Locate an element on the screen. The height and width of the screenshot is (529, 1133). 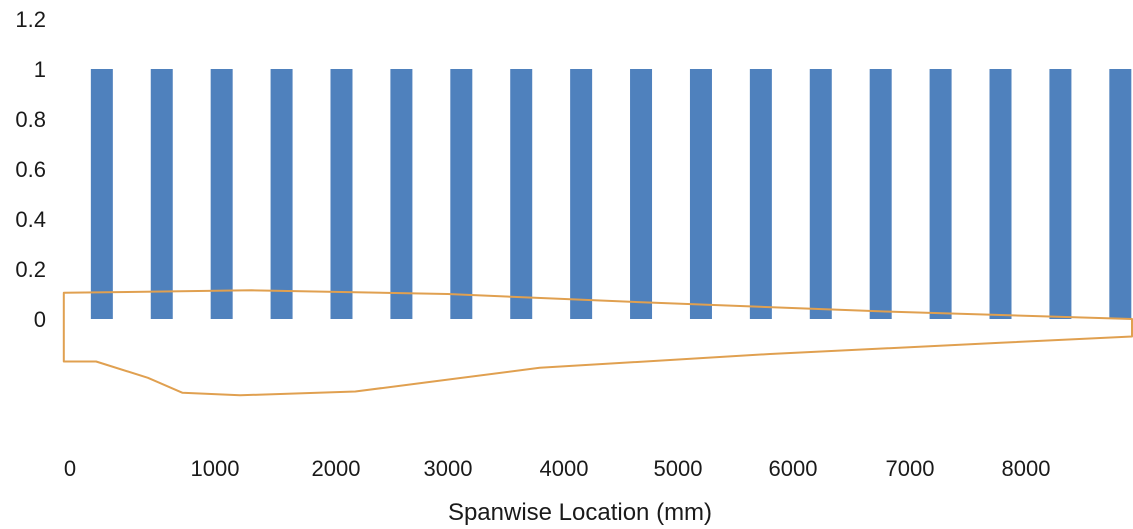
y-tick-label: 0 is located at coordinates (40, 319).